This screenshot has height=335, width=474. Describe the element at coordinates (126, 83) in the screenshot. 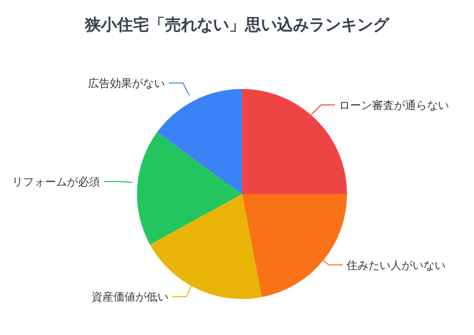

I see `slice-label: 広告効果がない` at that location.